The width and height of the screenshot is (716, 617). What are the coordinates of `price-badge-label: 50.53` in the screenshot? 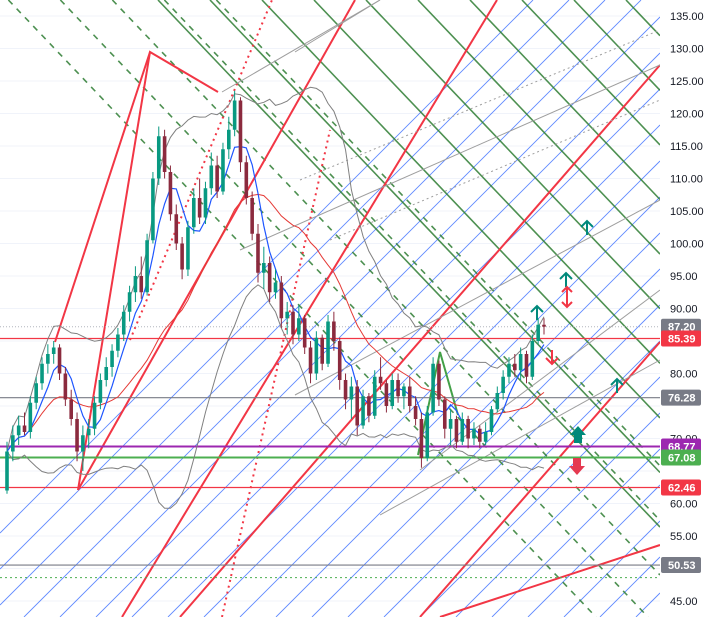 It's located at (682, 566).